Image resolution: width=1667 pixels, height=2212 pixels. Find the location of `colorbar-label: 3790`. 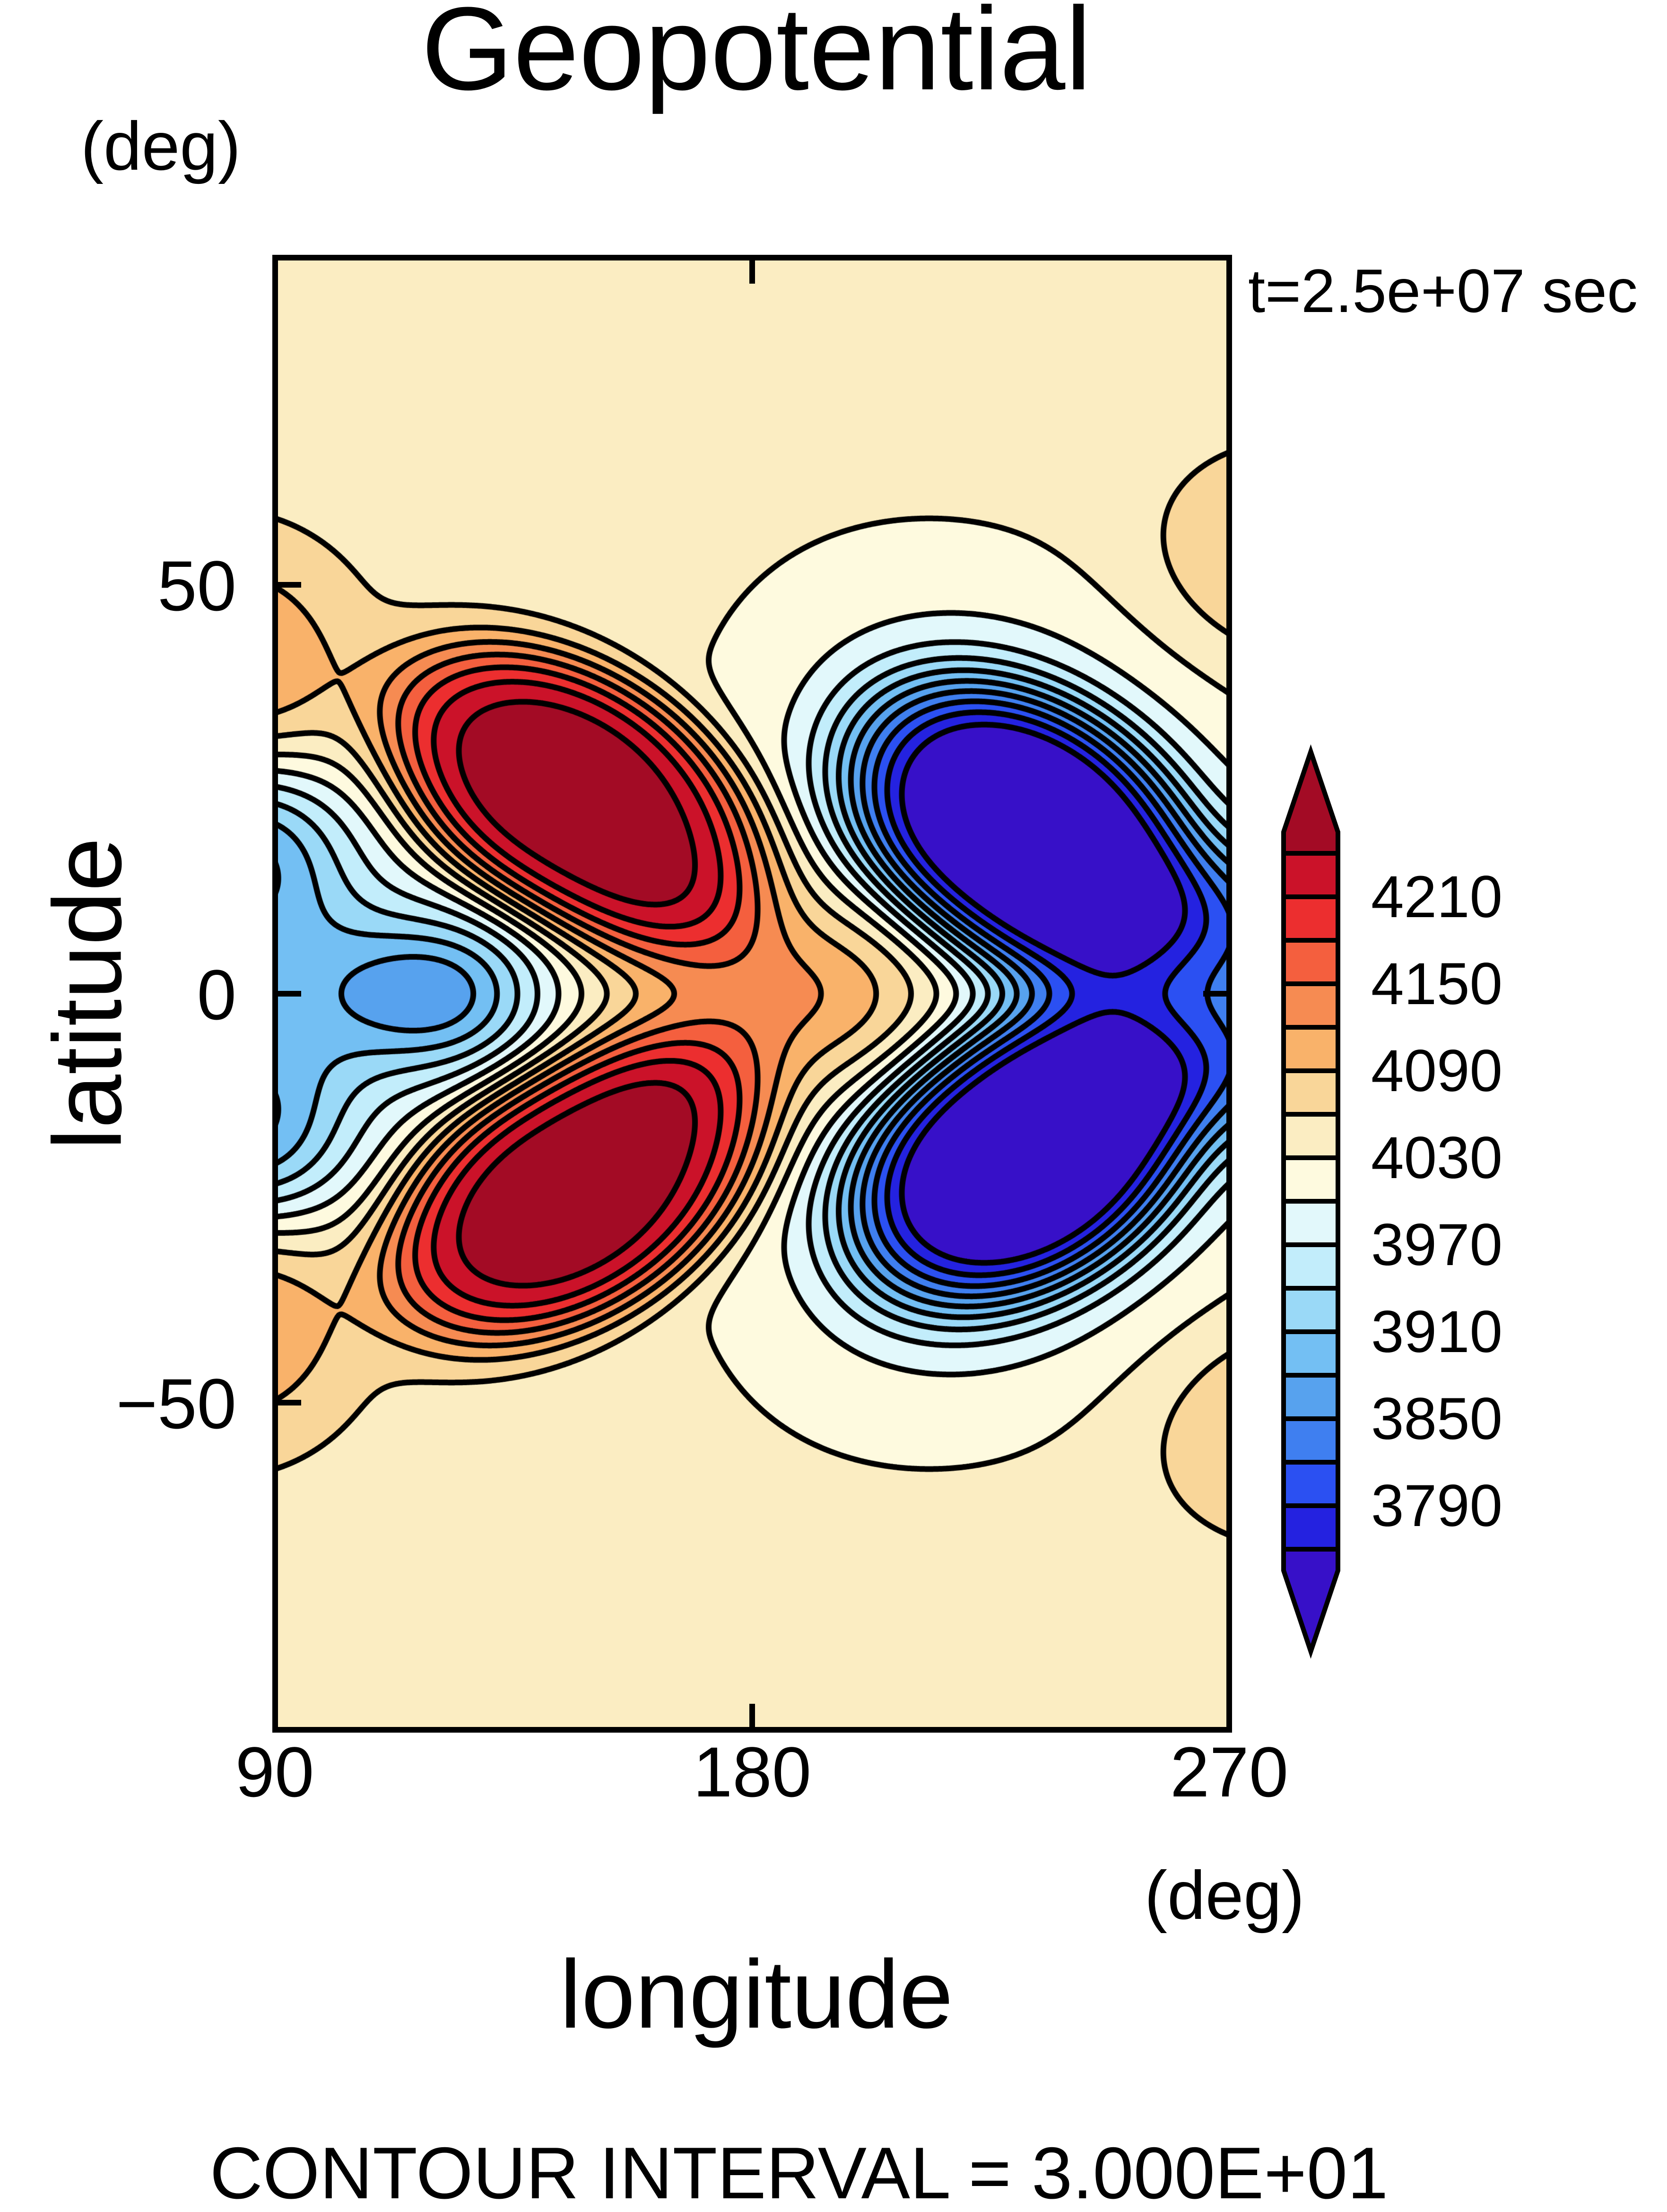

colorbar-label: 3790 is located at coordinates (1437, 1506).